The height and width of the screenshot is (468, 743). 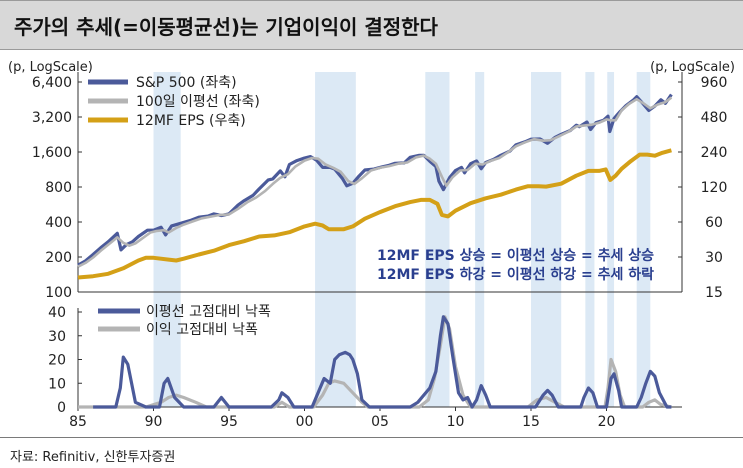 I want to click on right-tick-label: 30, so click(x=714, y=258).